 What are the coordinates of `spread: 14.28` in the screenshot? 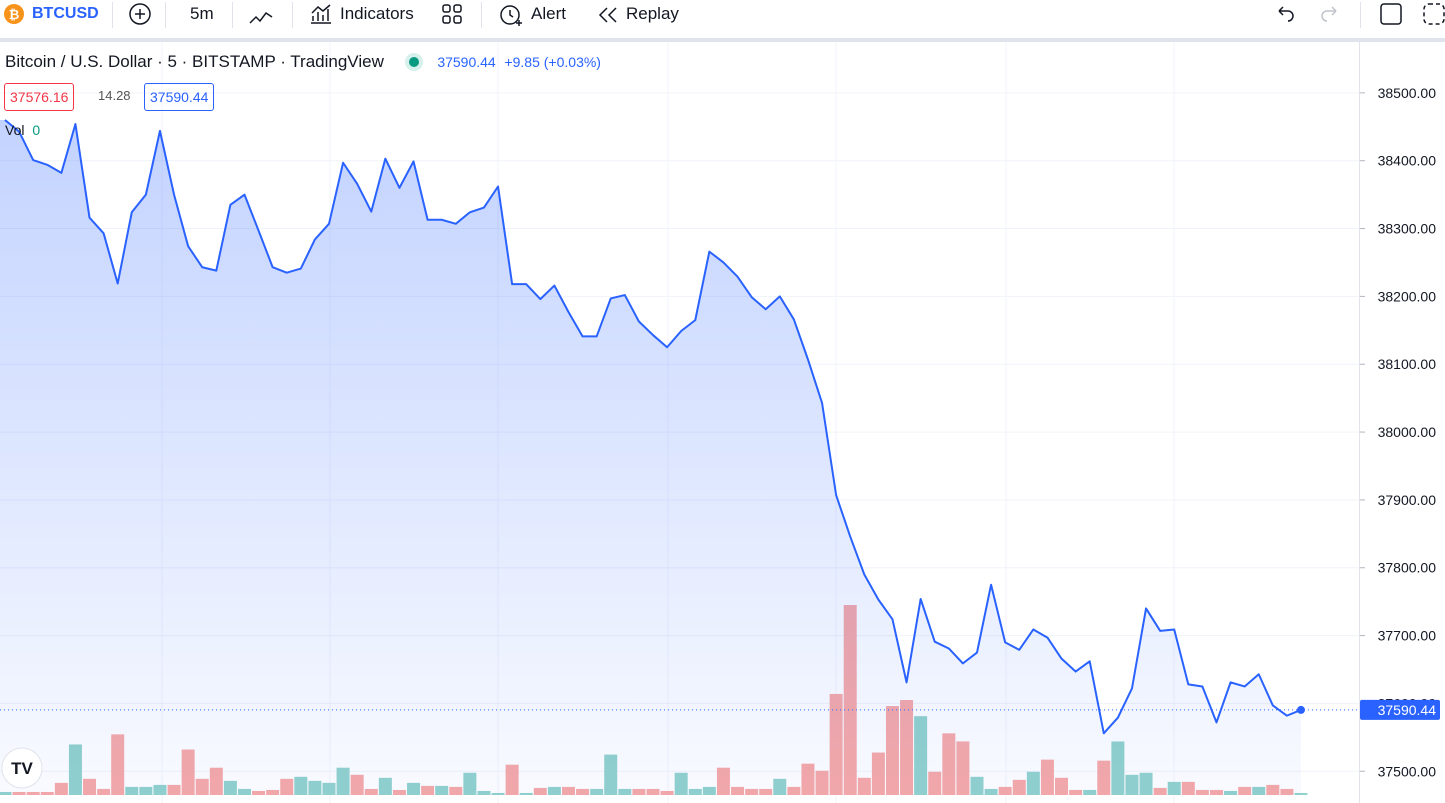 It's located at (114, 95).